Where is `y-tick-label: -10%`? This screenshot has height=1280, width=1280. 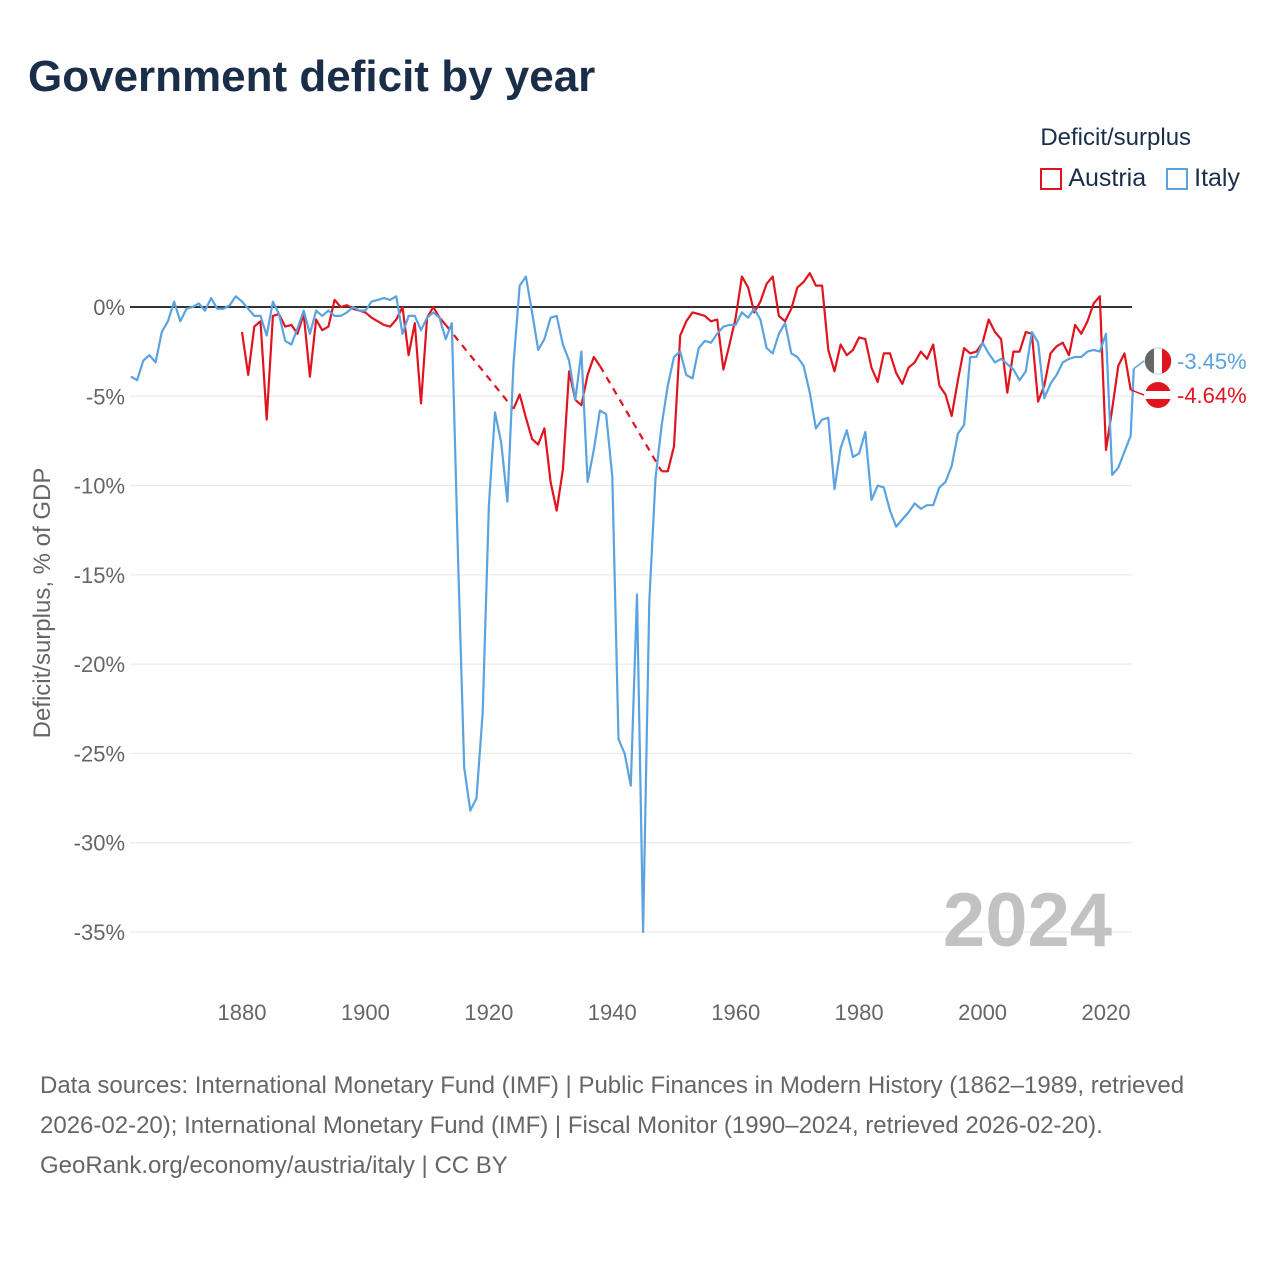
y-tick-label: -10% is located at coordinates (99, 486).